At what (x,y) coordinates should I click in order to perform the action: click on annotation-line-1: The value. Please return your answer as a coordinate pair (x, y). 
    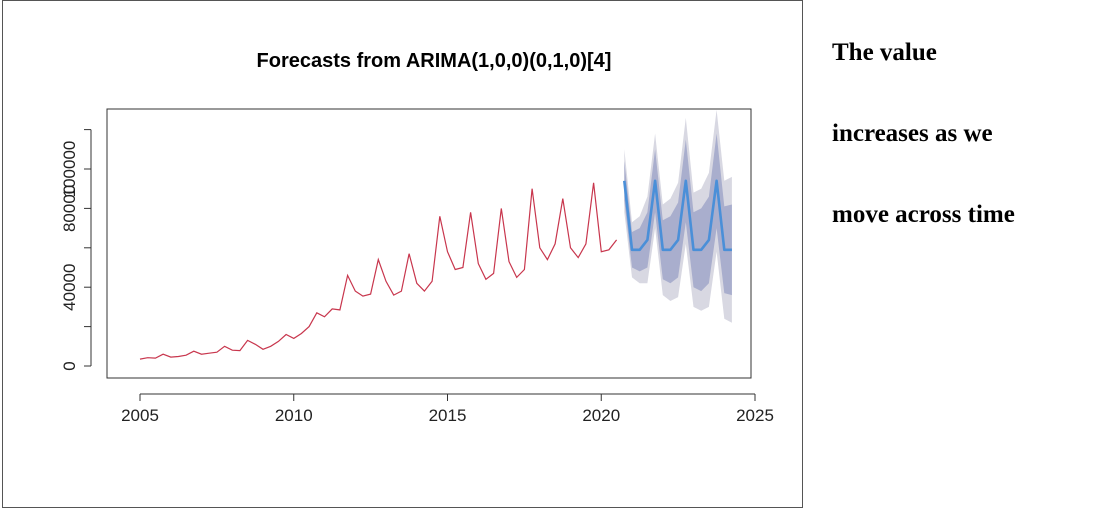
    Looking at the image, I should click on (884, 52).